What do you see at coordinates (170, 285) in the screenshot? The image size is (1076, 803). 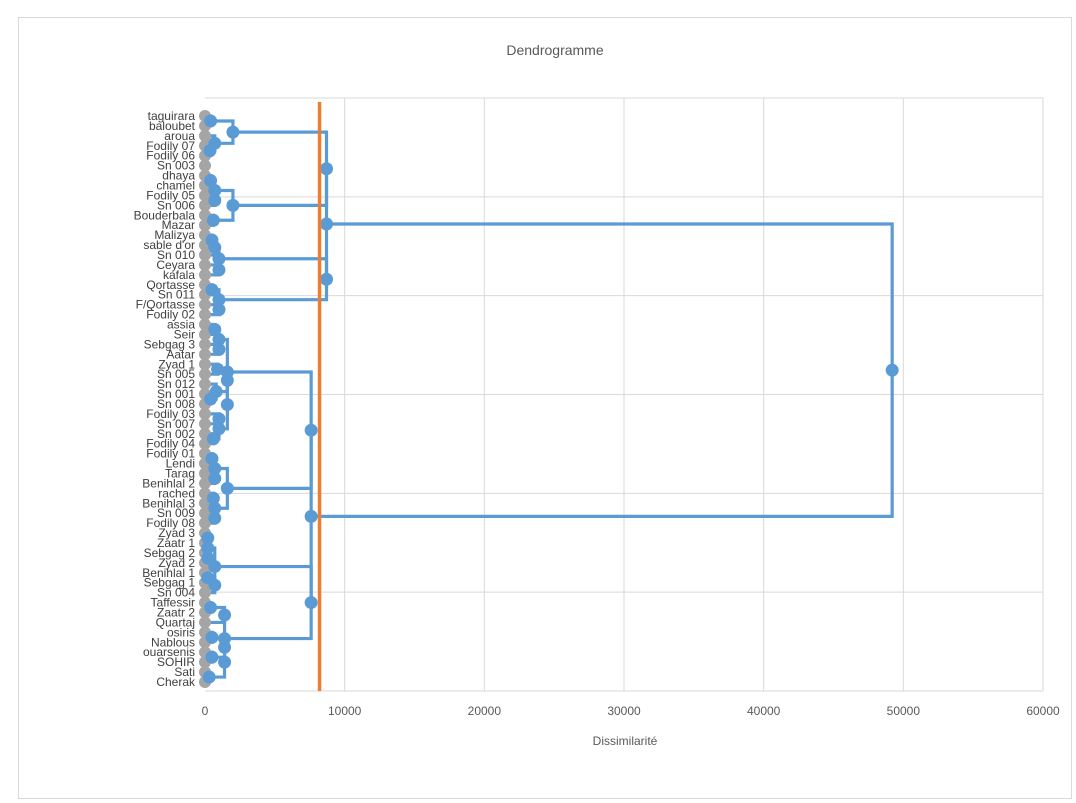 I see `leaf-label: Qortasse` at bounding box center [170, 285].